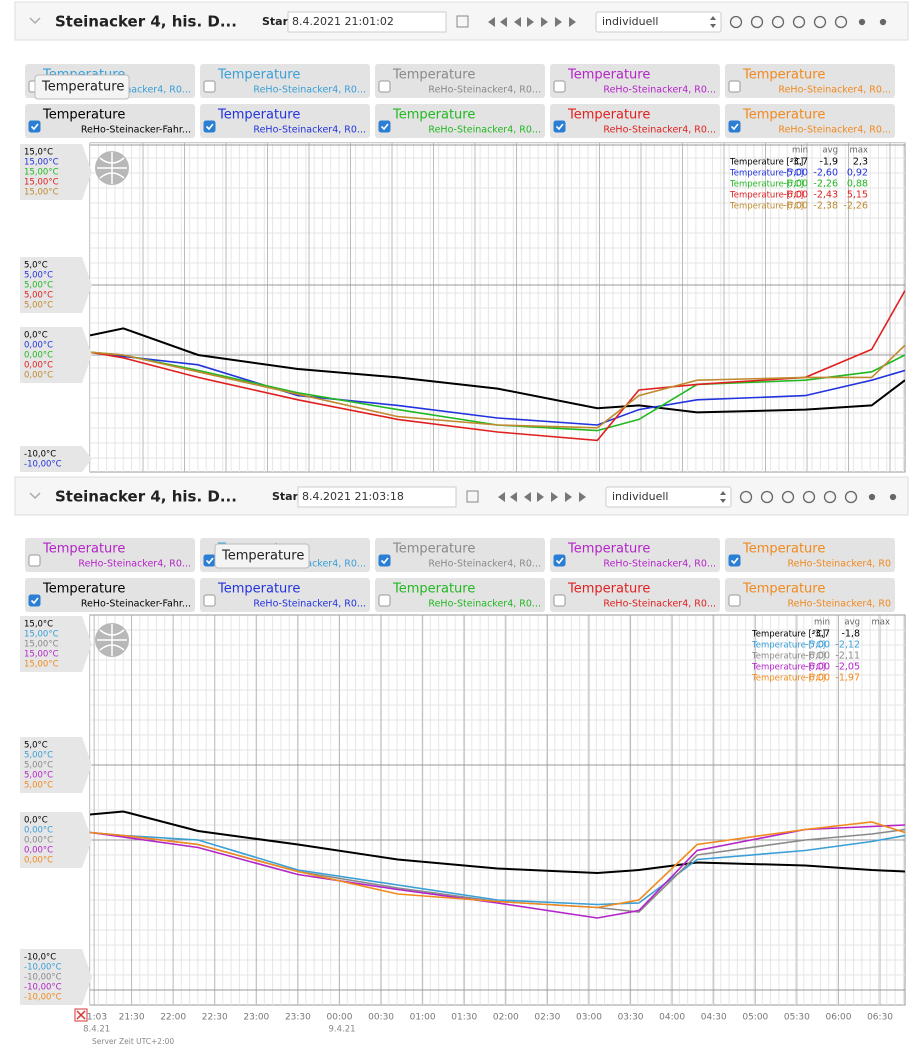 Image resolution: width=910 pixels, height=1051 pixels. What do you see at coordinates (40, 455) in the screenshot?
I see `y-tick-label: -10,0°C` at bounding box center [40, 455].